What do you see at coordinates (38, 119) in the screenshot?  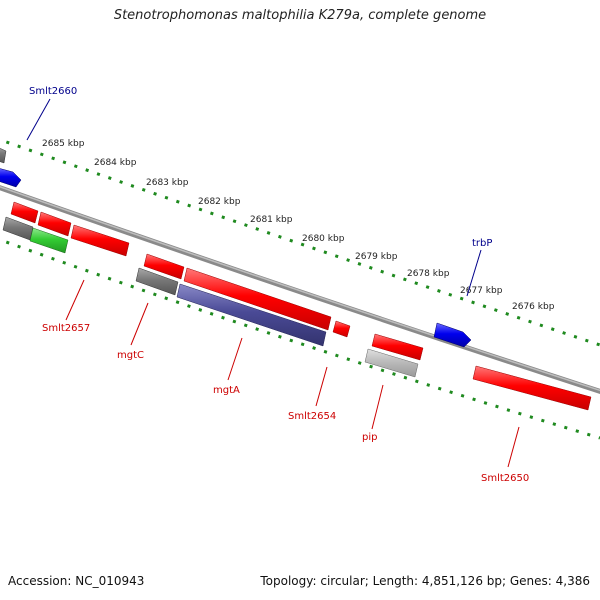 I see `callout-smlt2660` at bounding box center [38, 119].